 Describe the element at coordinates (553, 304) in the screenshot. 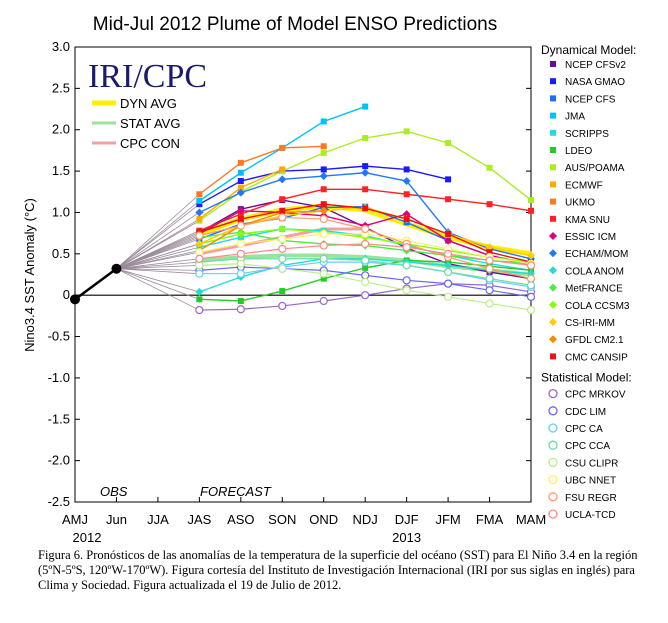

I see `legend-marker-cola-ccsm3` at that location.